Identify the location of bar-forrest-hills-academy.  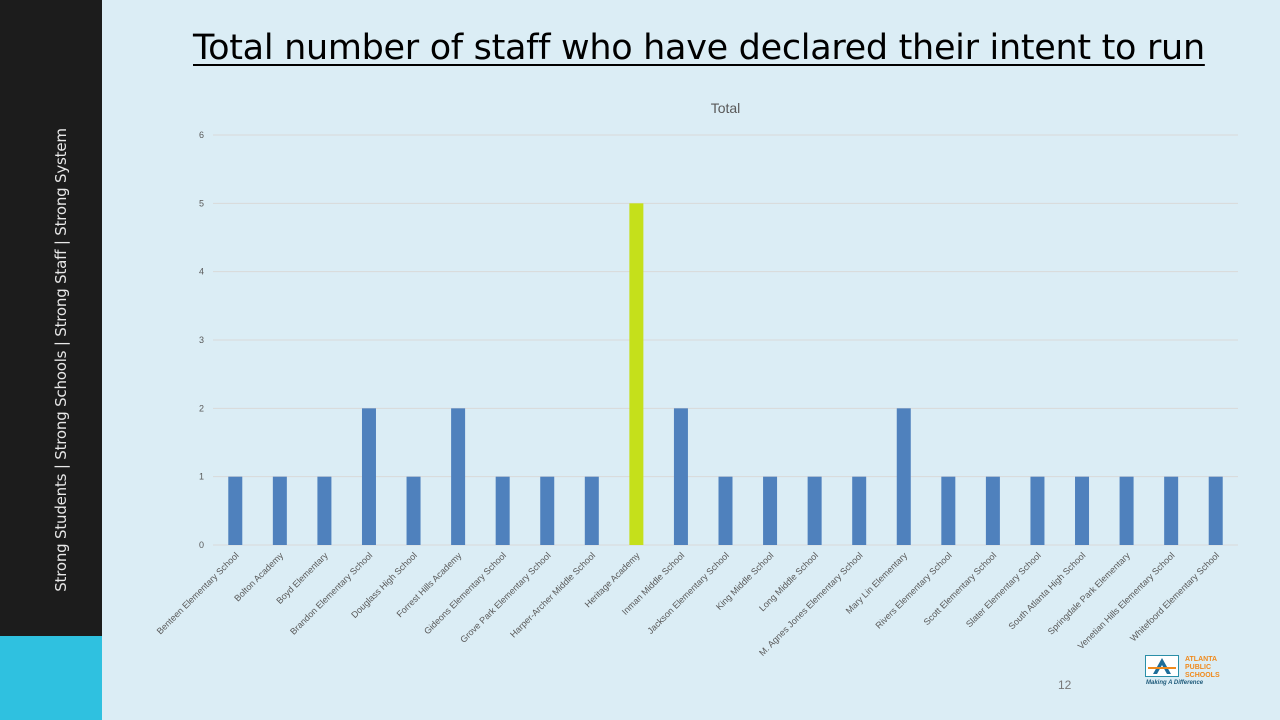
(458, 476).